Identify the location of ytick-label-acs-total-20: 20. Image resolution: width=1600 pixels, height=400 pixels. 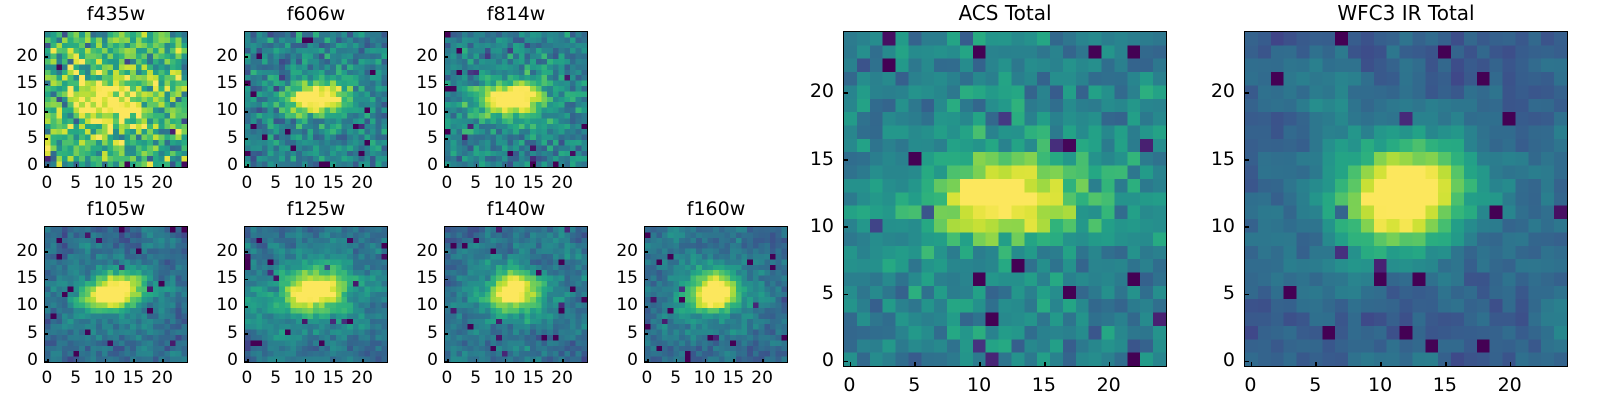
(821, 91).